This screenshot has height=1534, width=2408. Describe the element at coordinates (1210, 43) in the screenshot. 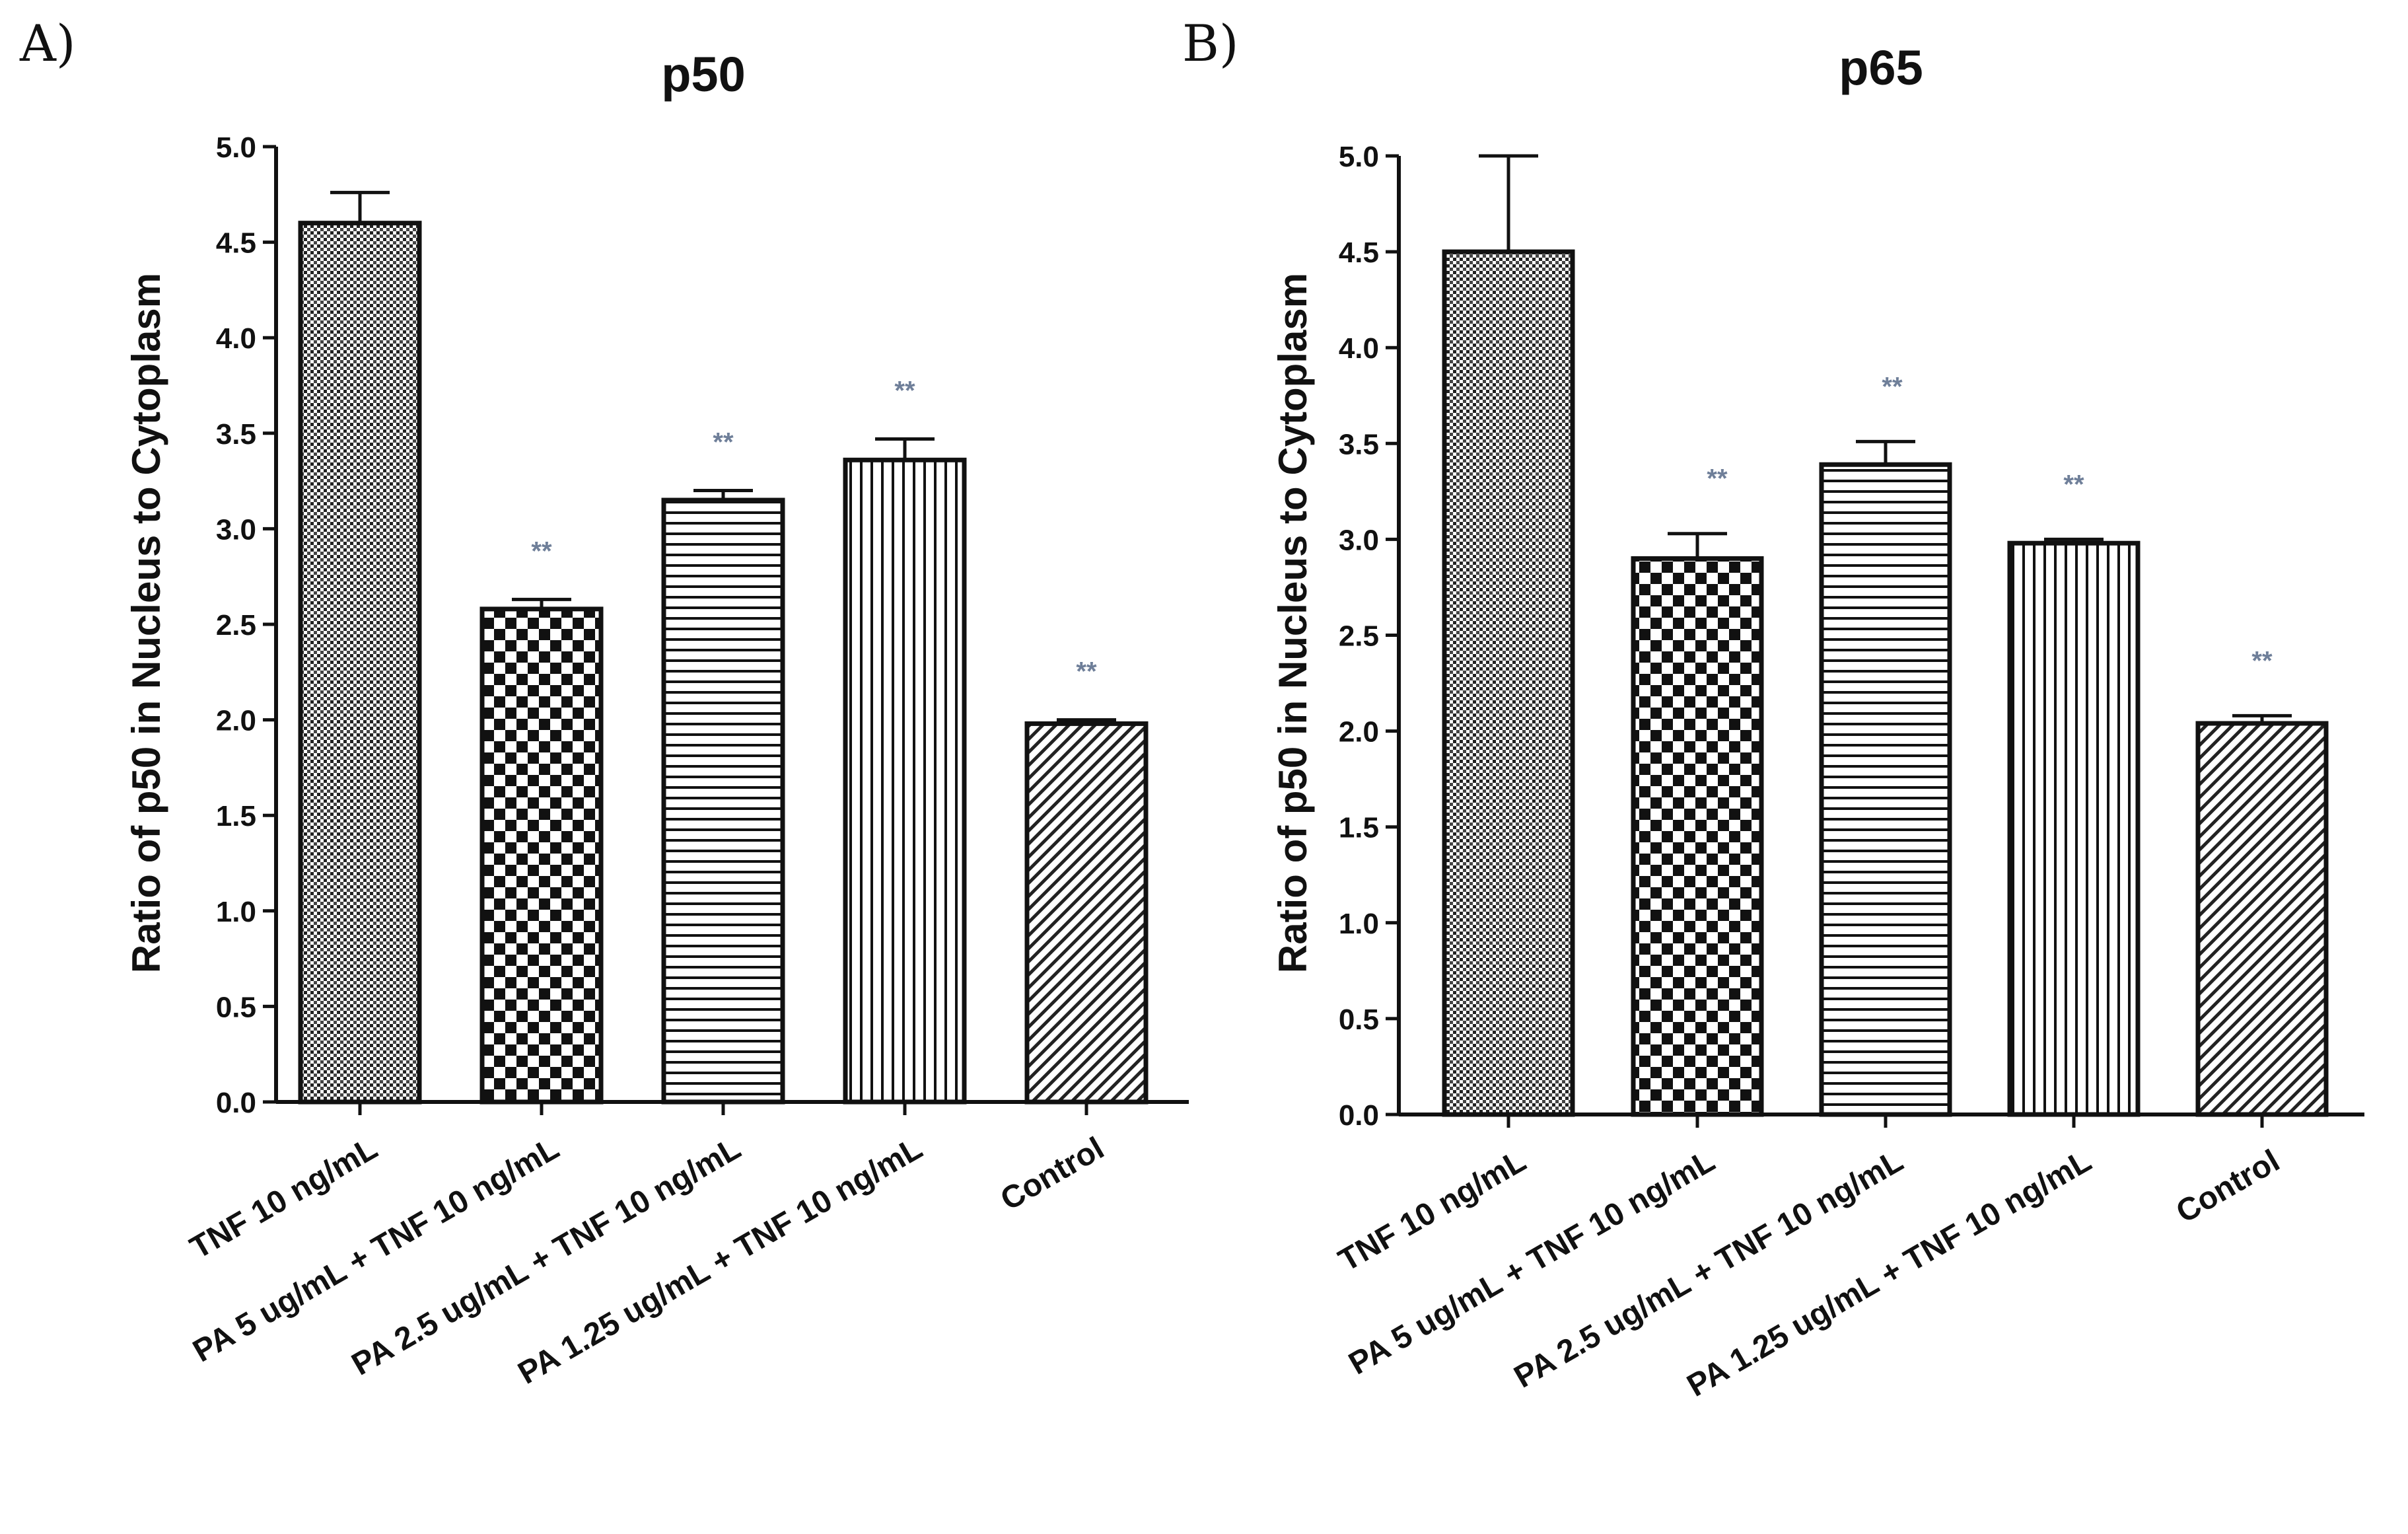

I see `panel-letter-b: B)` at that location.